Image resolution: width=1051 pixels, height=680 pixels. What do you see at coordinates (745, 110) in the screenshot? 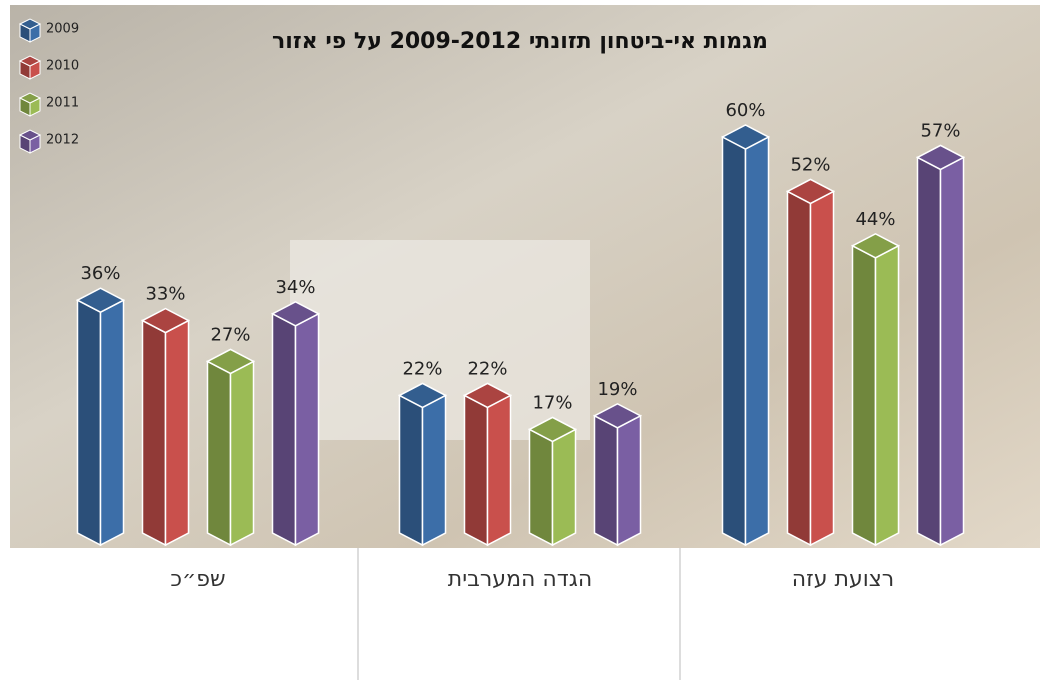
I see `value-label: 60%` at bounding box center [745, 110].